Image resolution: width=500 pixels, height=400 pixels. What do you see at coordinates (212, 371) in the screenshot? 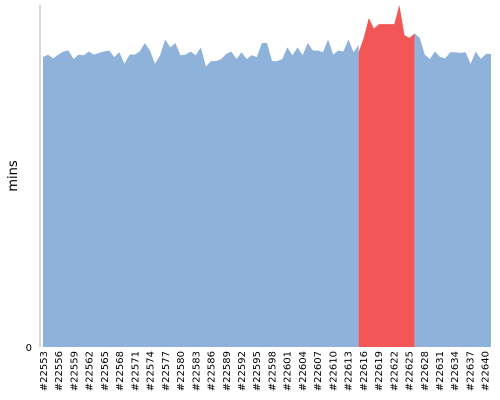
I see `x-tick-label: #22586` at bounding box center [212, 371].